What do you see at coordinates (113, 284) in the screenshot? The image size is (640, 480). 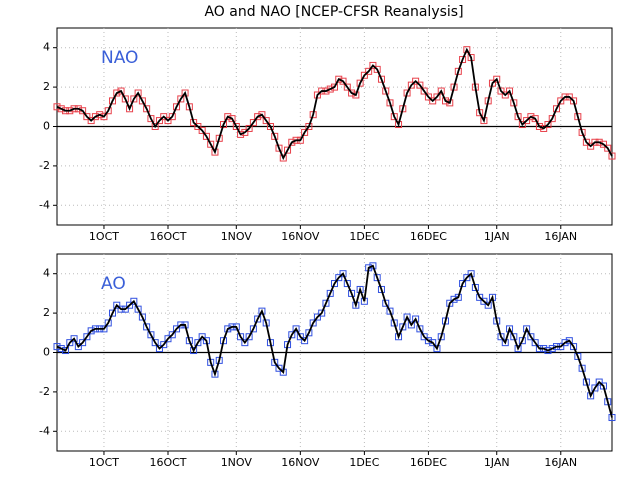 I see `series-label: AO` at bounding box center [113, 284].